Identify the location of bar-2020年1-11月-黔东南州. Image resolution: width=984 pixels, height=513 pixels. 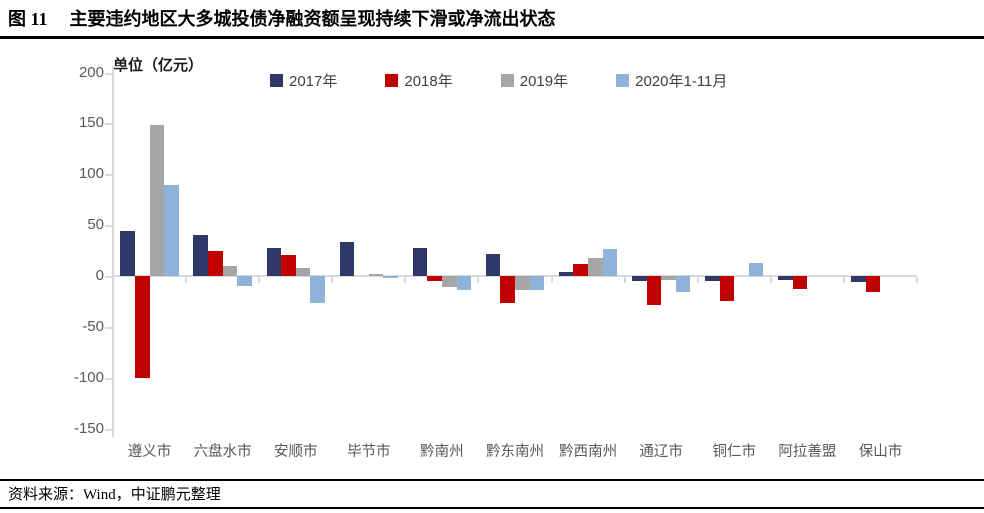
(537, 283).